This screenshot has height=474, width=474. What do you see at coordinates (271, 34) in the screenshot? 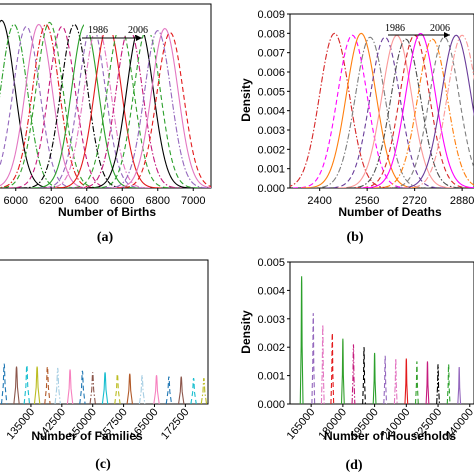
I see `y-tick-label: 0.008` at bounding box center [271, 34].